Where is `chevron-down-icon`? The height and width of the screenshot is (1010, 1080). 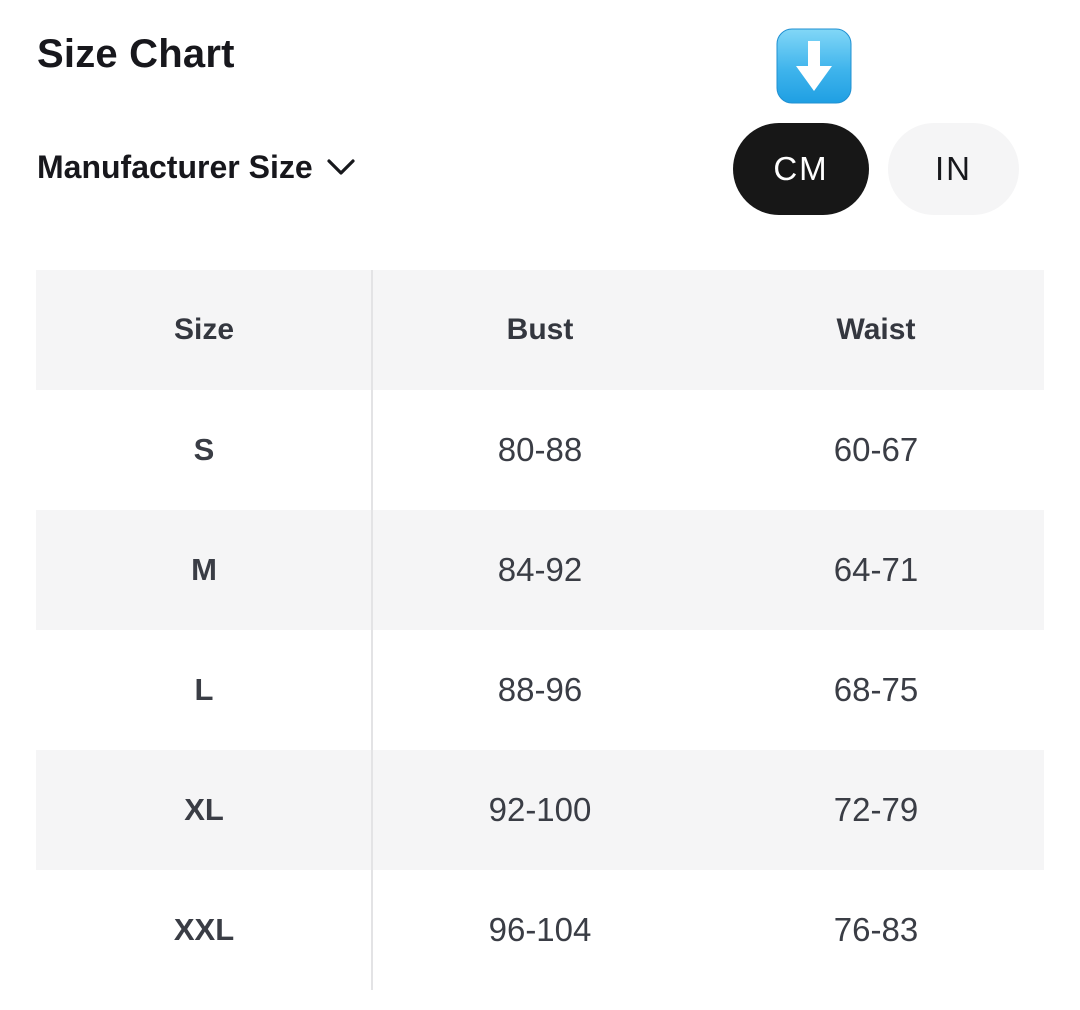 chevron-down-icon is located at coordinates (341, 169).